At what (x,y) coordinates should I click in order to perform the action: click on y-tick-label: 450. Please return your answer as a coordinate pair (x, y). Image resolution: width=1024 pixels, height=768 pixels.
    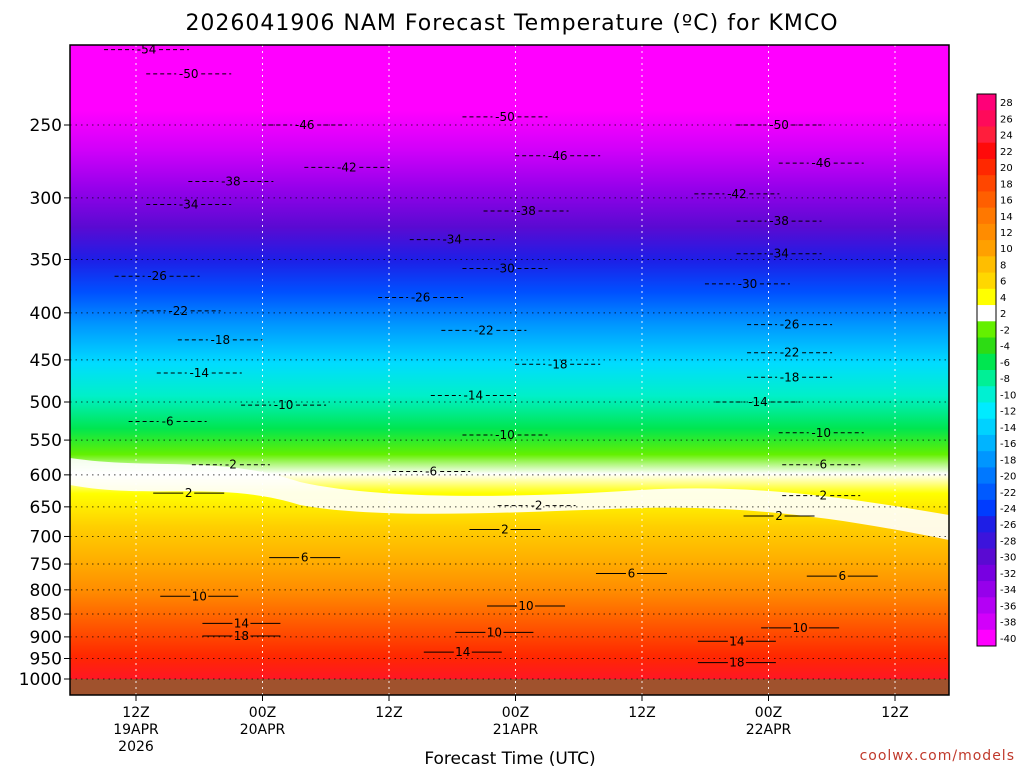
    Looking at the image, I should click on (46, 361).